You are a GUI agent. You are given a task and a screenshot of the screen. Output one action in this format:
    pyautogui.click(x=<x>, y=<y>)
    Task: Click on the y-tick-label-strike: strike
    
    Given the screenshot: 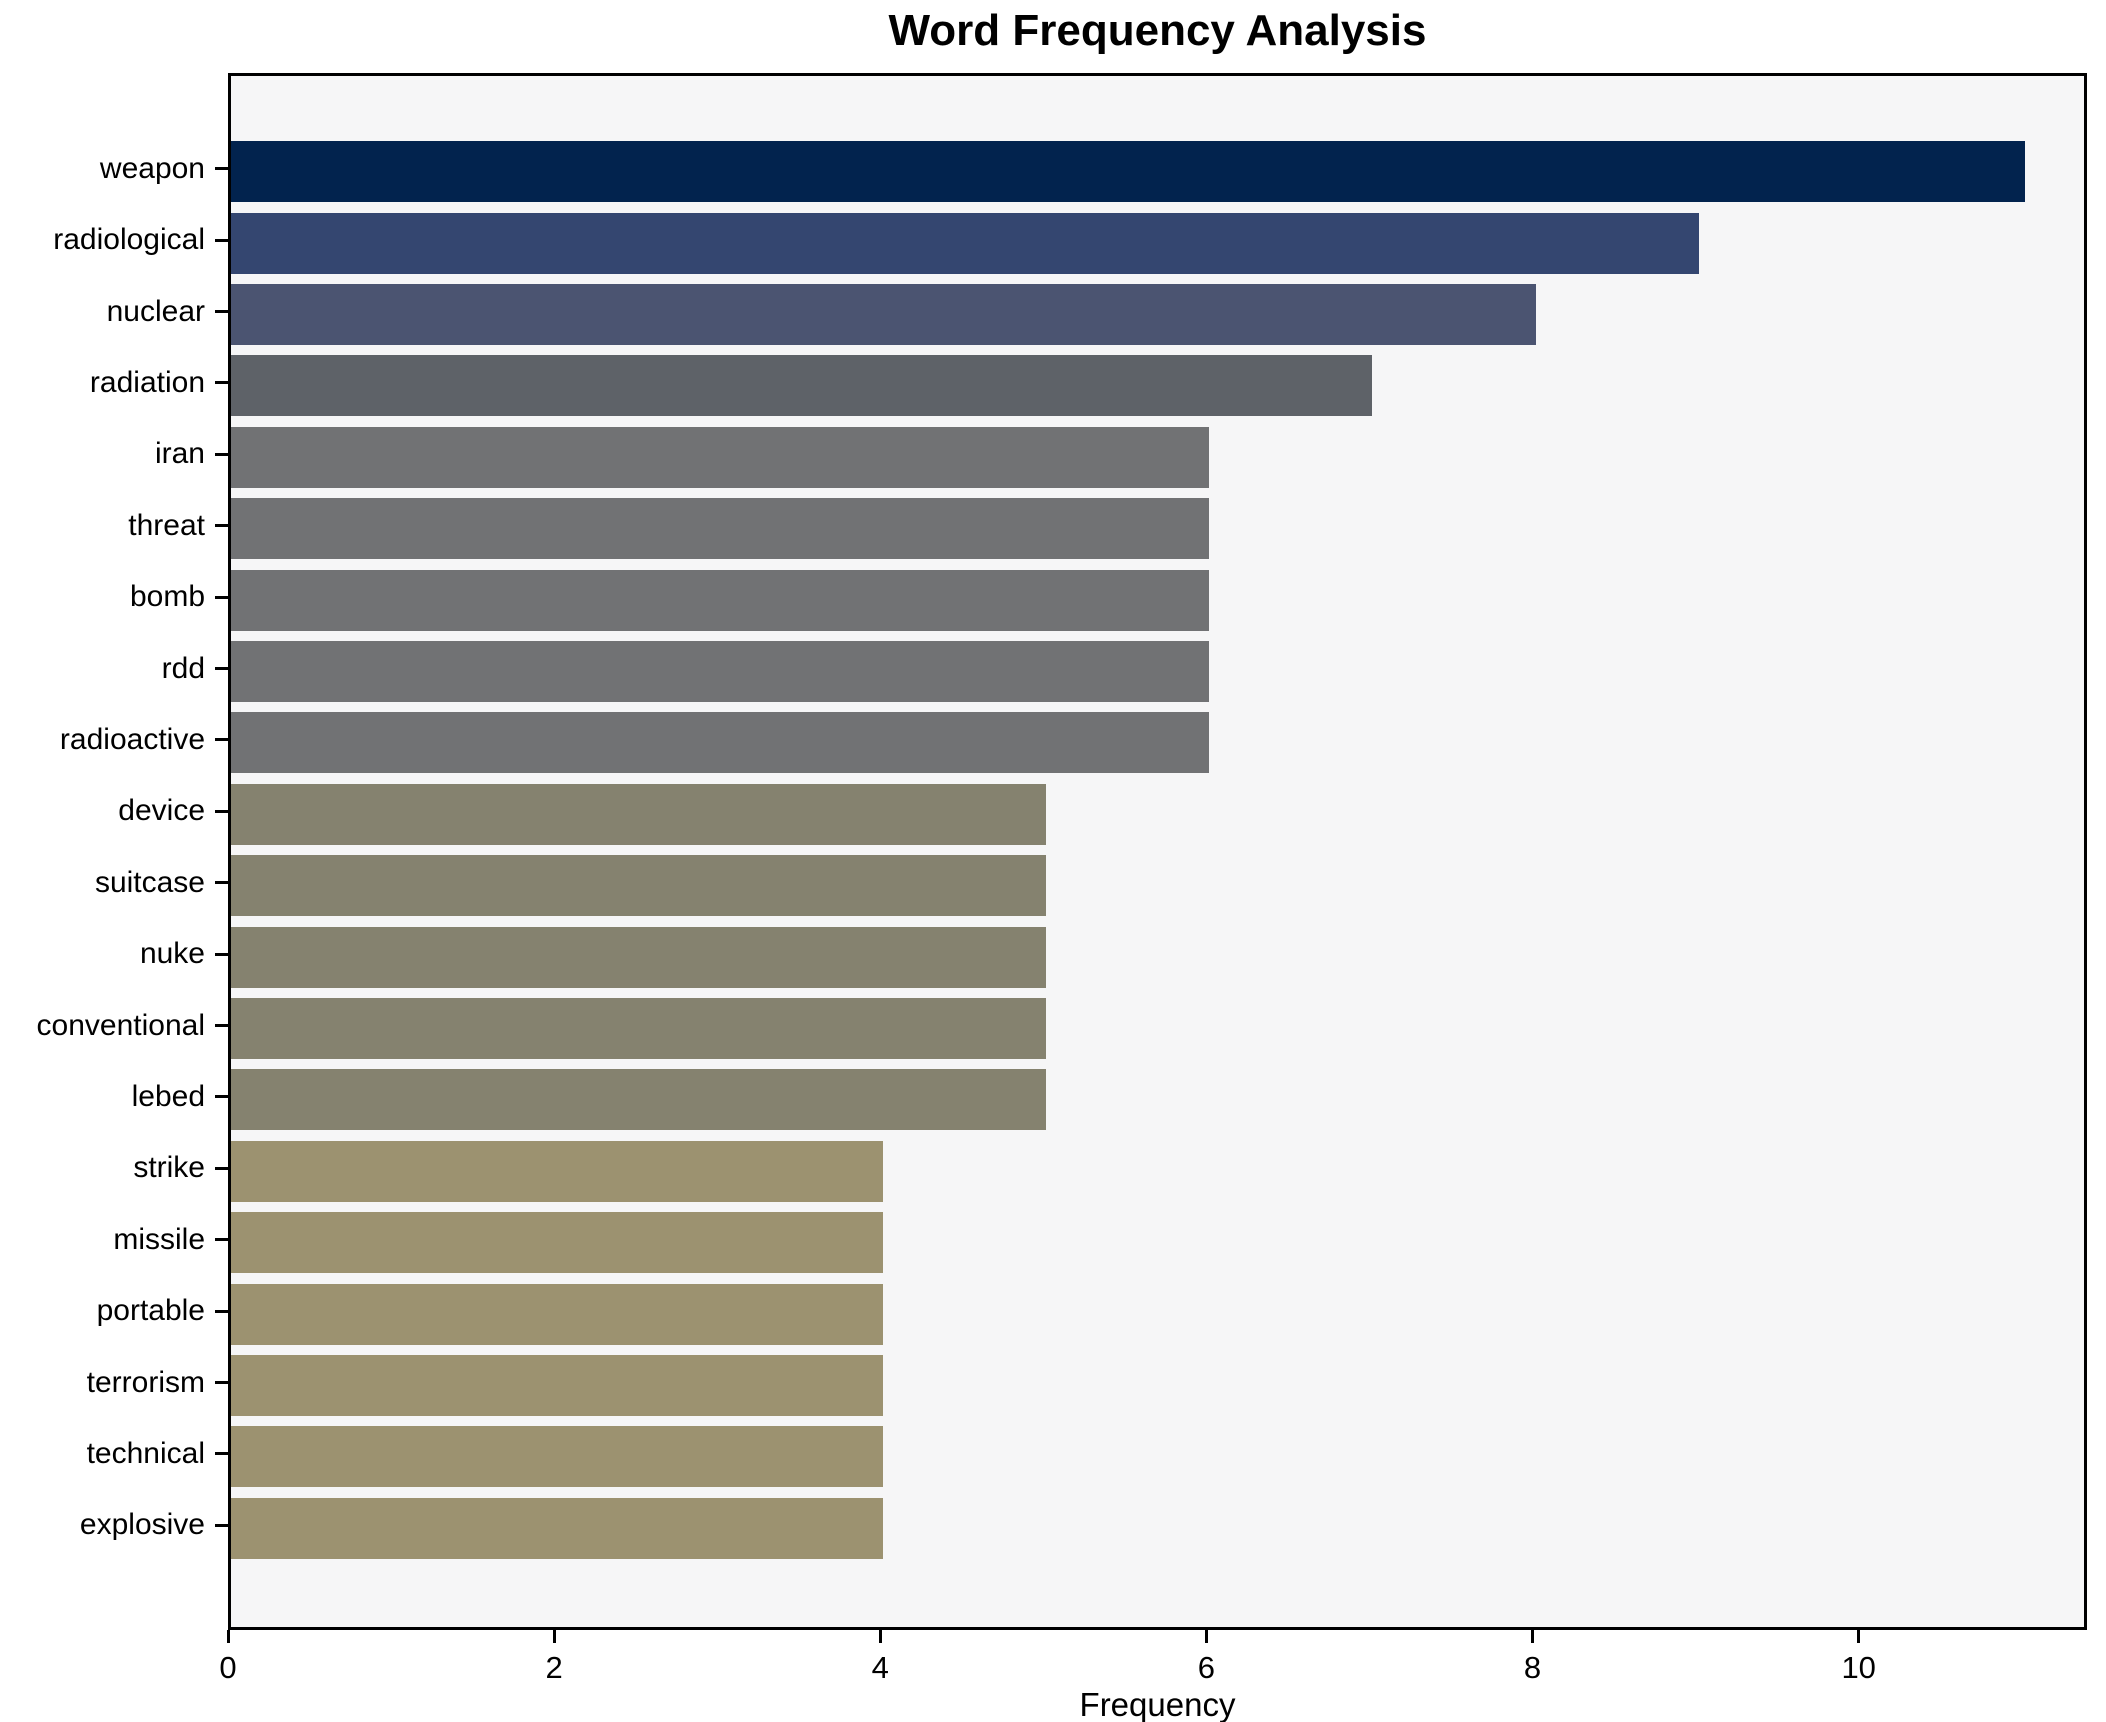 What is the action you would take?
    pyautogui.click(x=169, y=1168)
    